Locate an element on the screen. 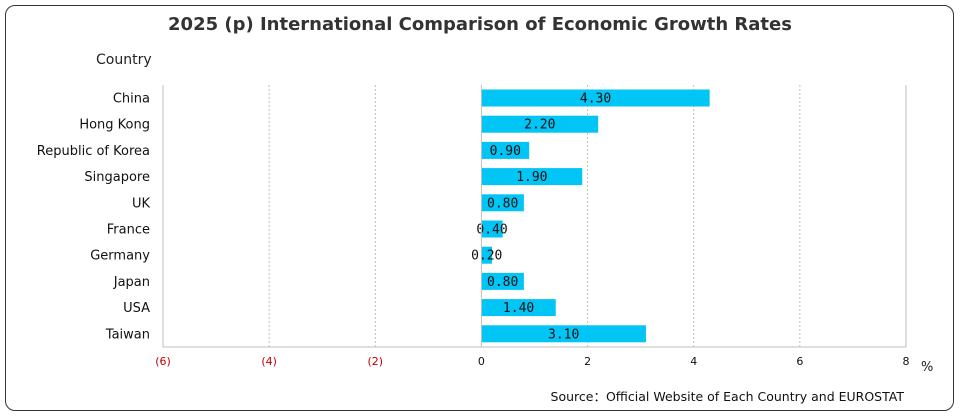 The height and width of the screenshot is (418, 960). category-label: Singapore is located at coordinates (117, 177).